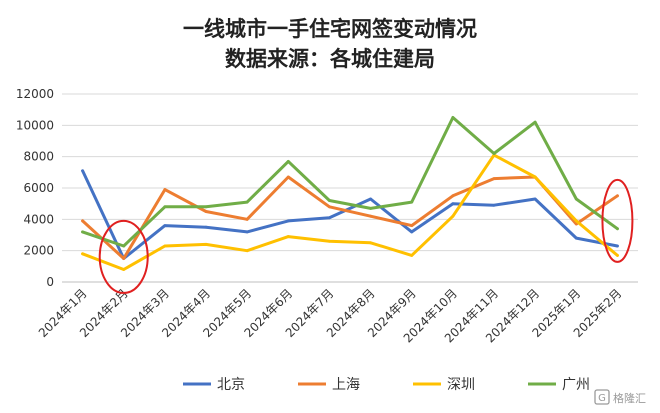 This screenshot has width=660, height=413. I want to click on watermark: G 格隆汇, so click(620, 397).